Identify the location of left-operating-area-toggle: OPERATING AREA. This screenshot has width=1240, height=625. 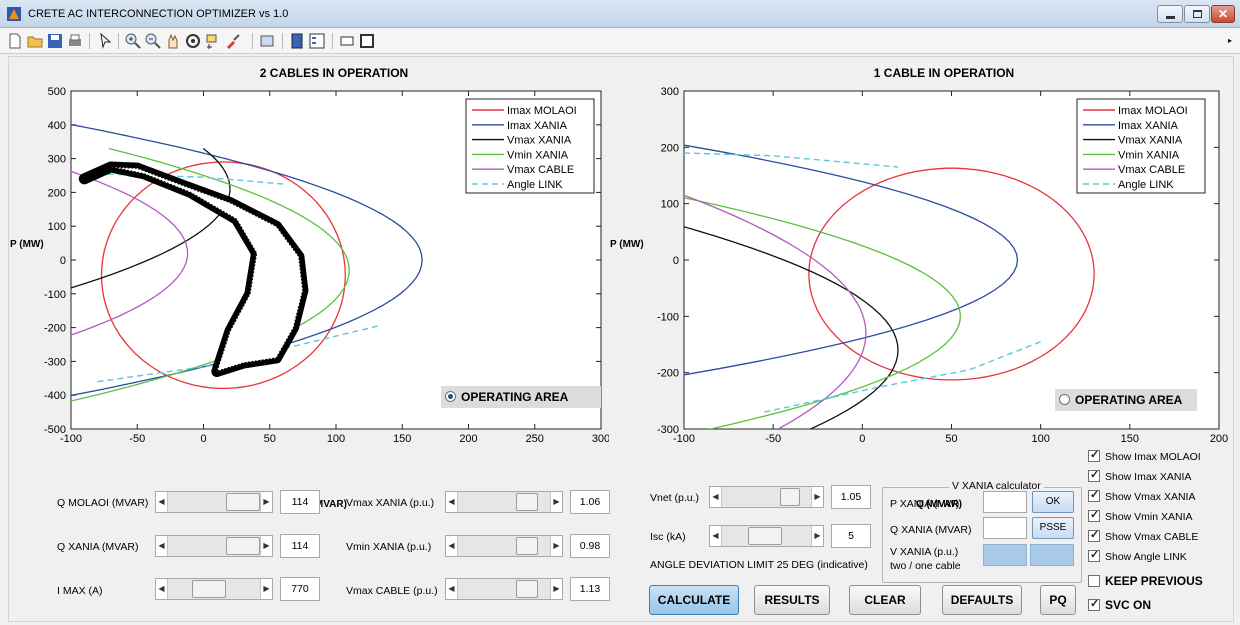
(521, 397).